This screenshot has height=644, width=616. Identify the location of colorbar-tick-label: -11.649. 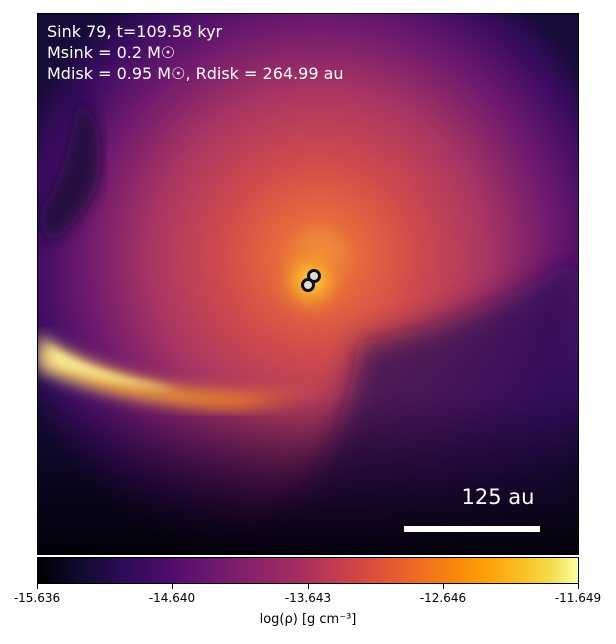
(578, 598).